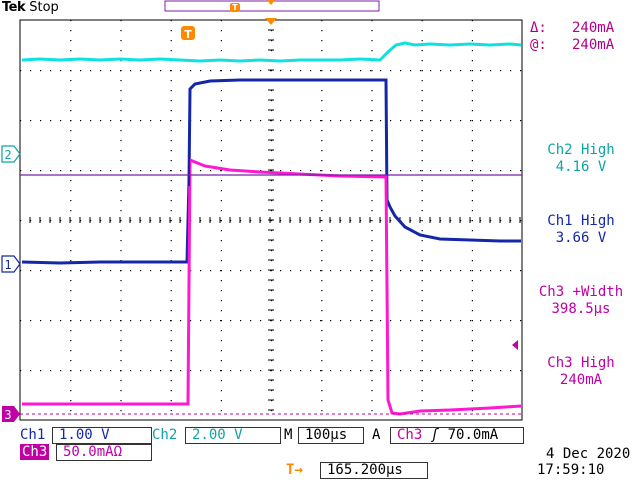 The image size is (640, 480). I want to click on measurement-value: 3.66 V, so click(581, 238).